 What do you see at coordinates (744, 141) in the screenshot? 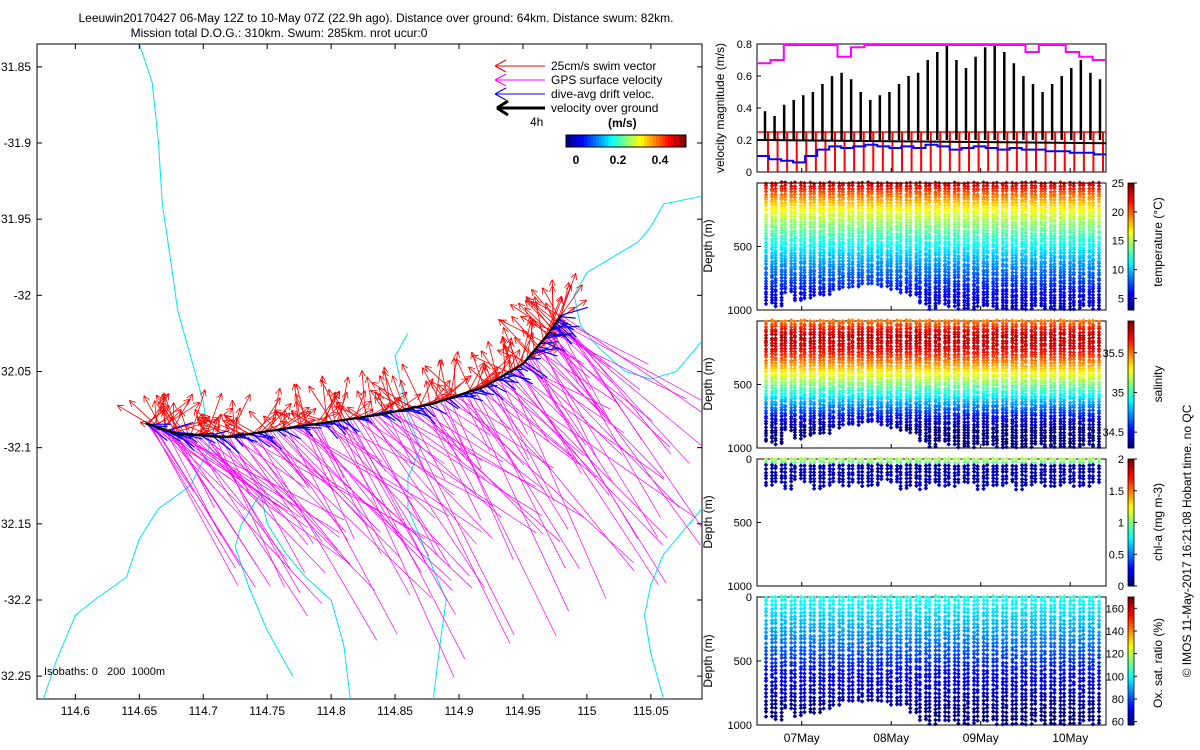
I see `velocity-y-tick-label: 0.2` at bounding box center [744, 141].